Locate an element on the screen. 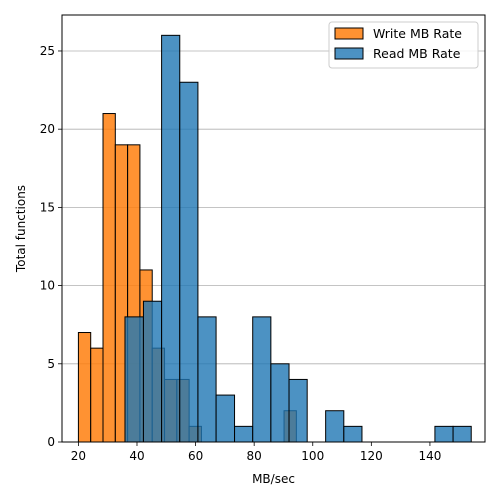  legend-label-write: Write MB Rate is located at coordinates (417, 33).